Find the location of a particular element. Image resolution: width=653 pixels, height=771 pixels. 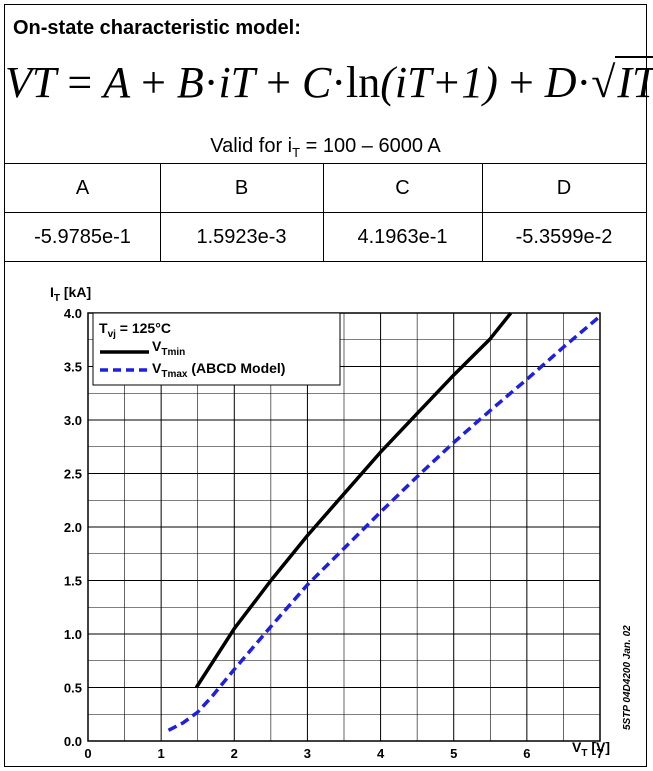

x-axis-title: VT [V] is located at coordinates (591, 749).